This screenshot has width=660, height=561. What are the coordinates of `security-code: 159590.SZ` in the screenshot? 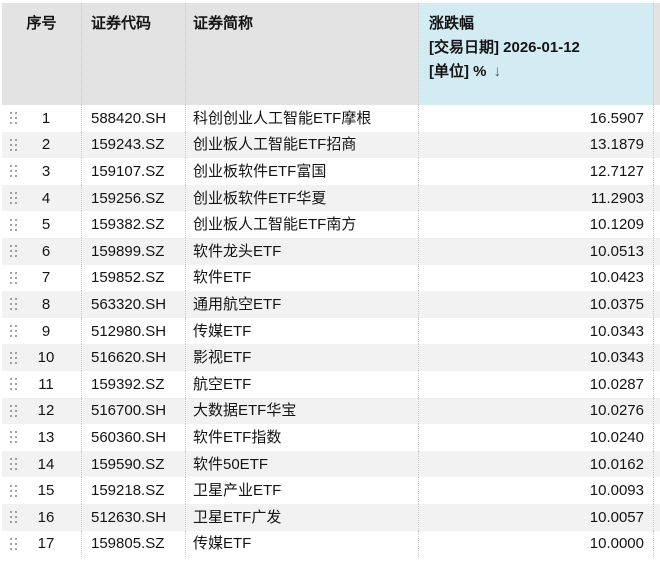 It's located at (128, 464).